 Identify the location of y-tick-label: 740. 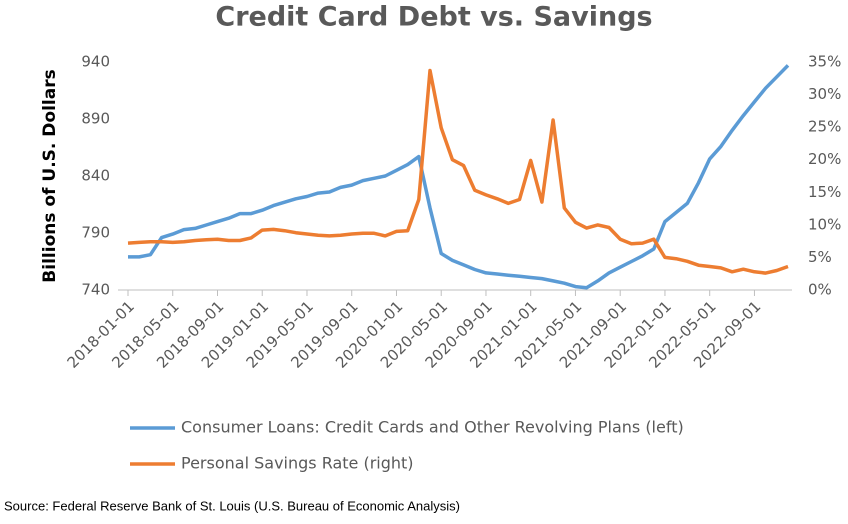
(95, 290).